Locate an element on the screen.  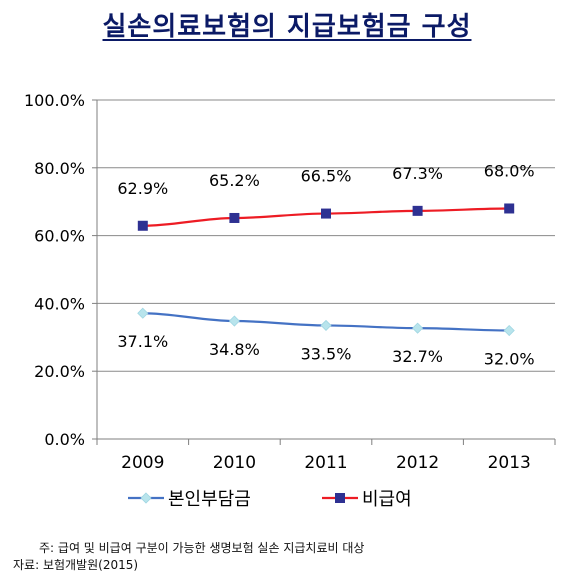
data-label: 34.8% is located at coordinates (234, 349).